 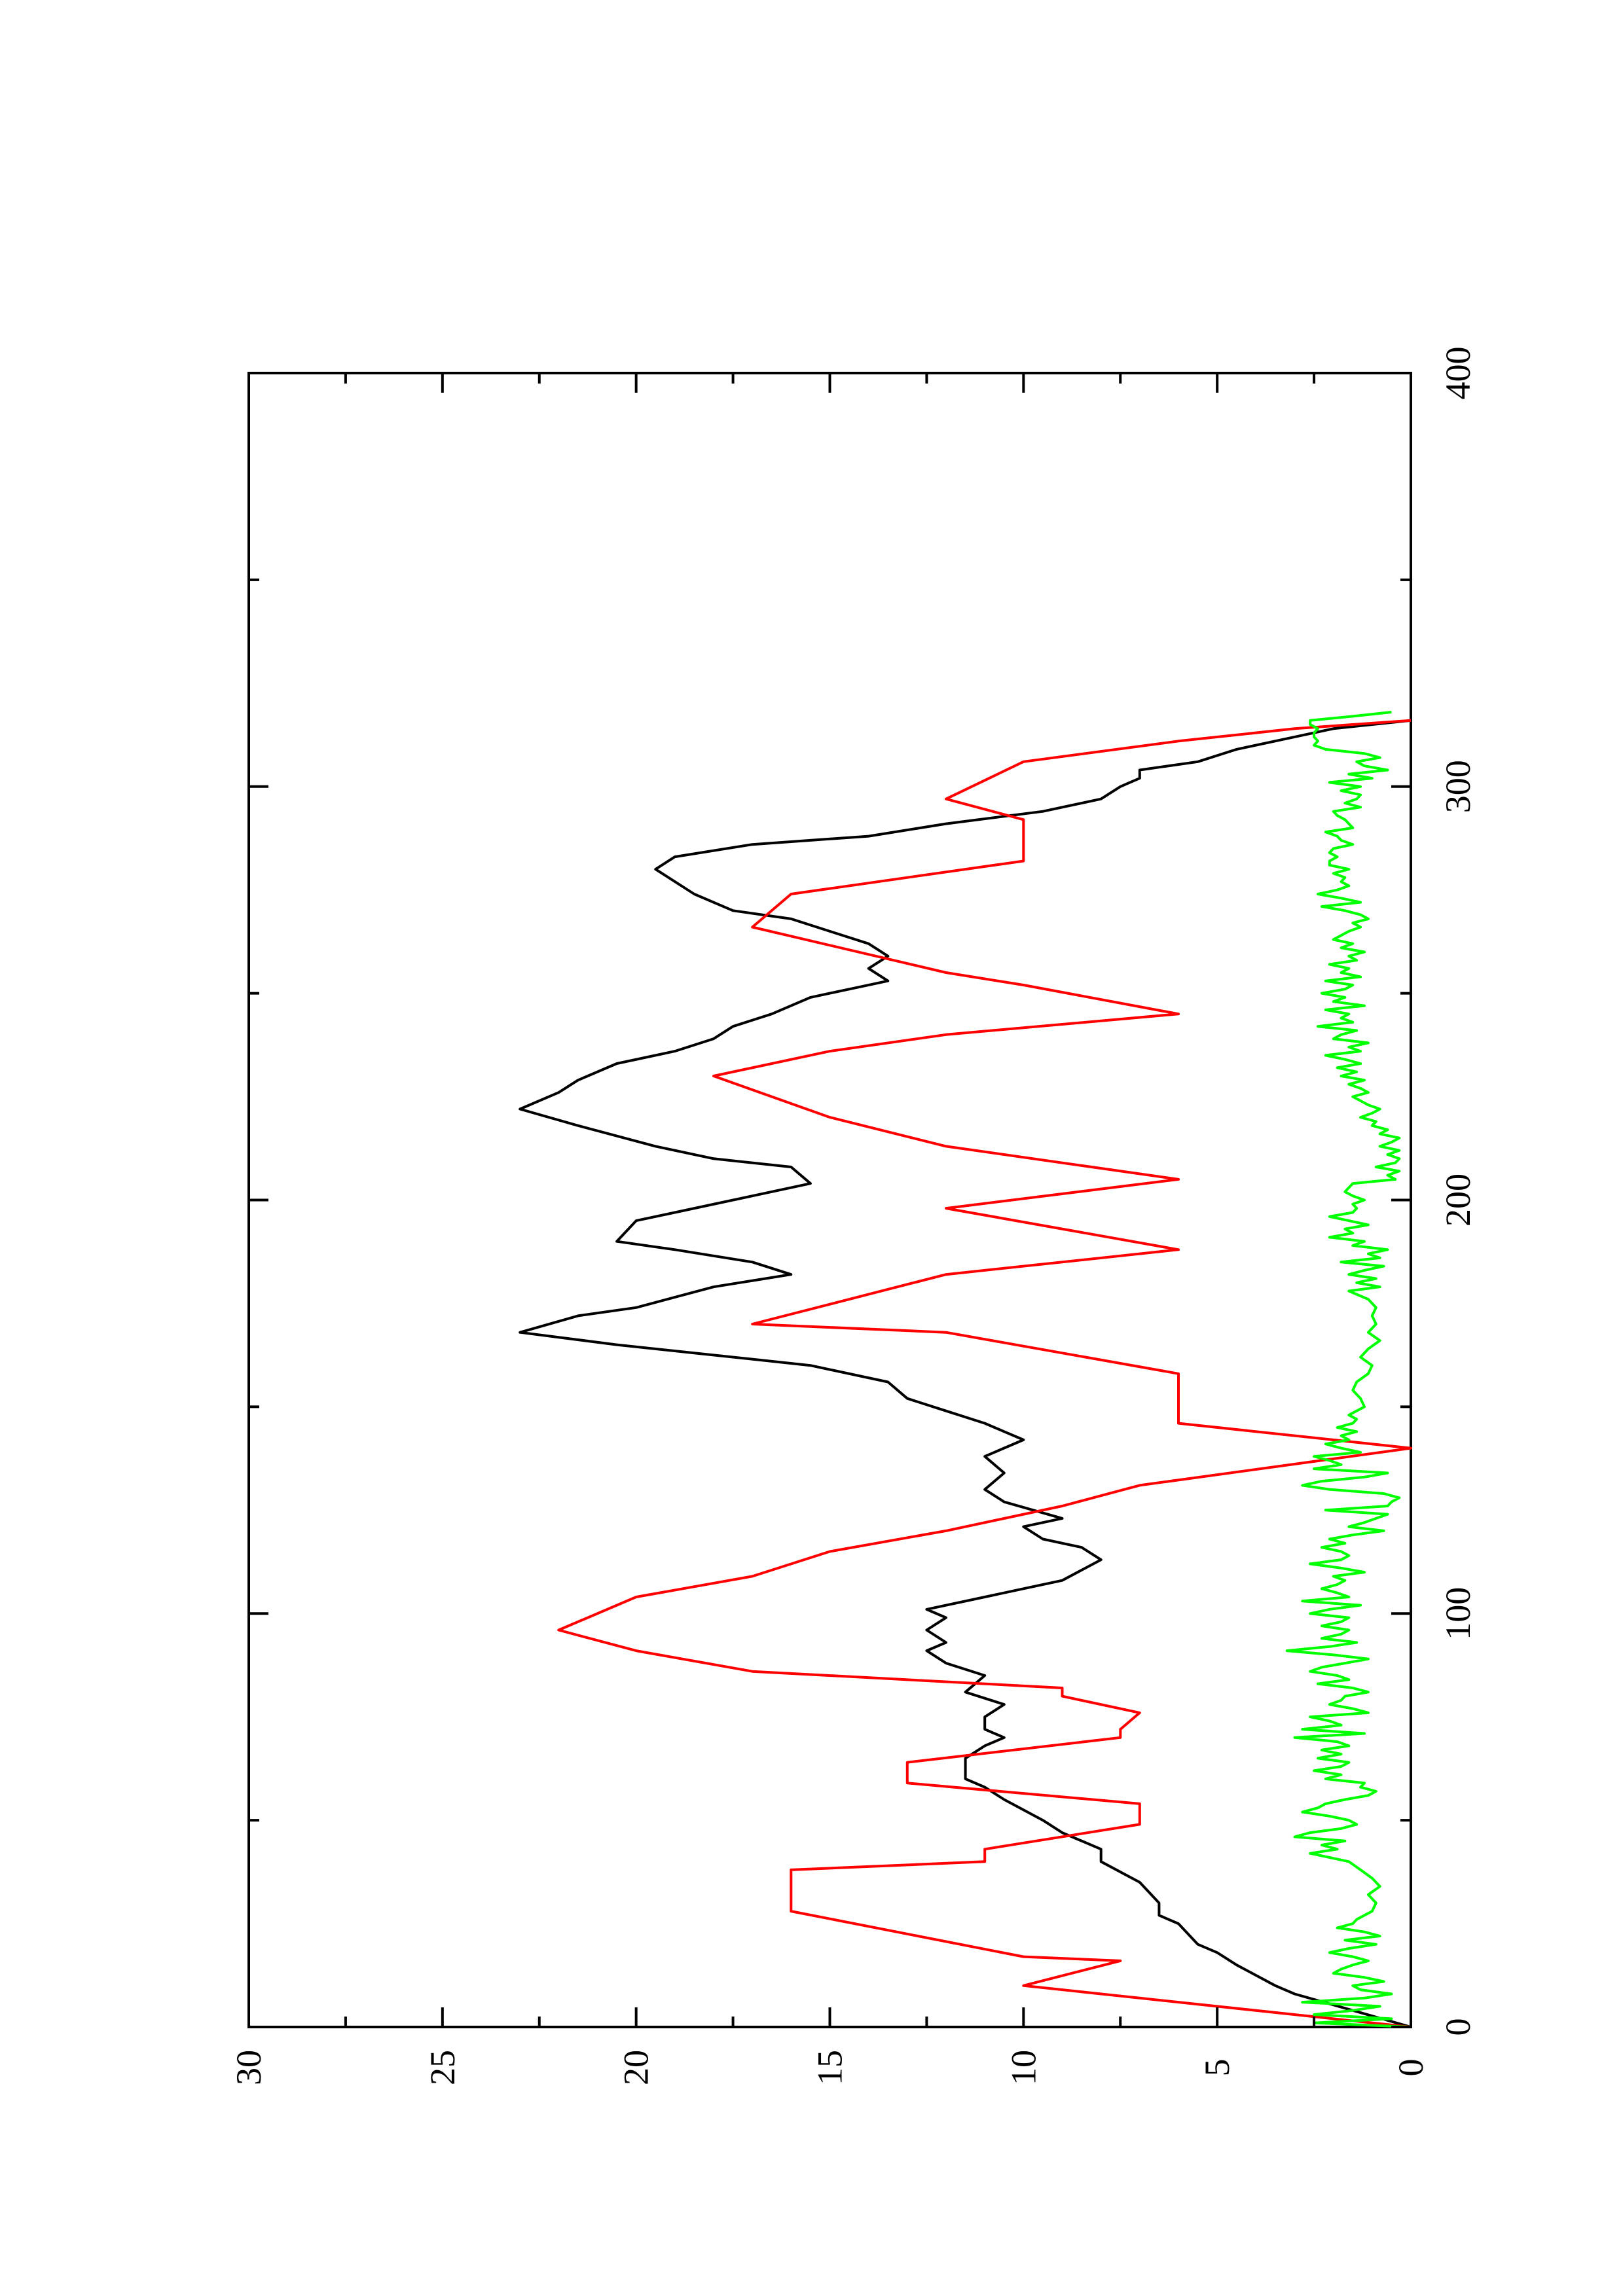 What do you see at coordinates (1458, 1200) in the screenshot?
I see `x-tick-label: 200` at bounding box center [1458, 1200].